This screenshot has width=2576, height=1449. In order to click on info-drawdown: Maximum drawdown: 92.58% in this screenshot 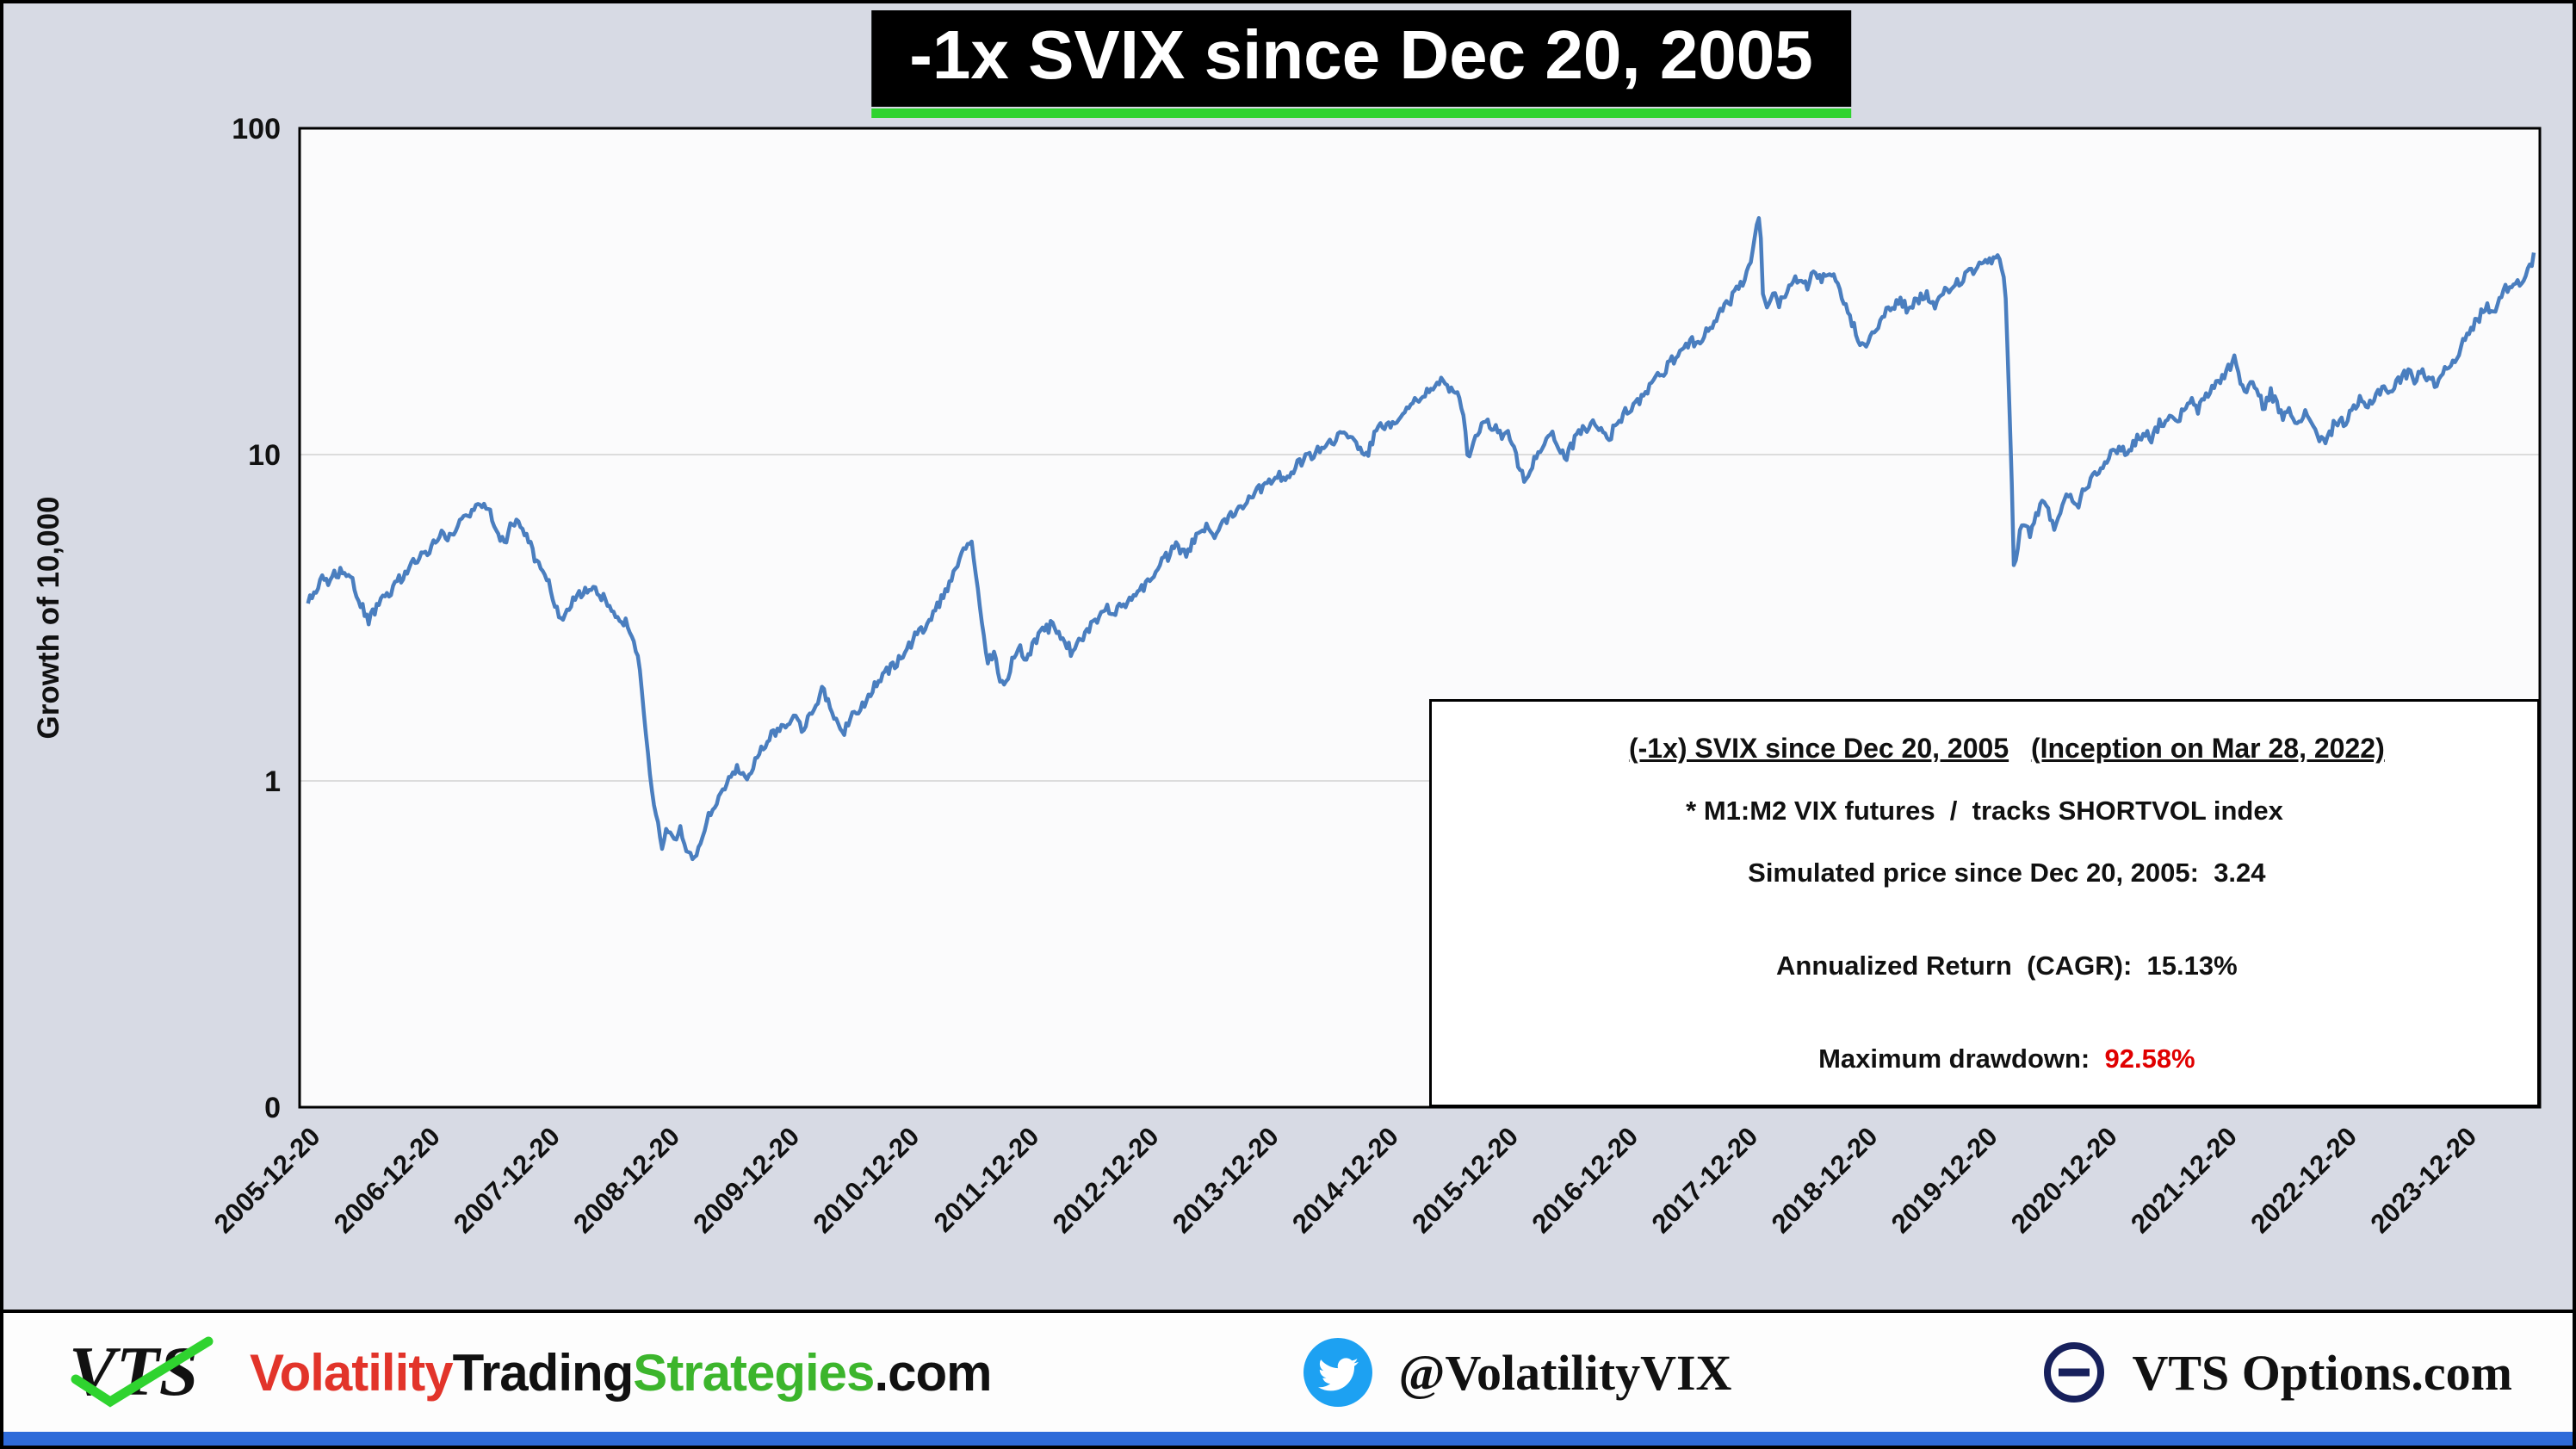, I will do `click(1985, 1059)`.